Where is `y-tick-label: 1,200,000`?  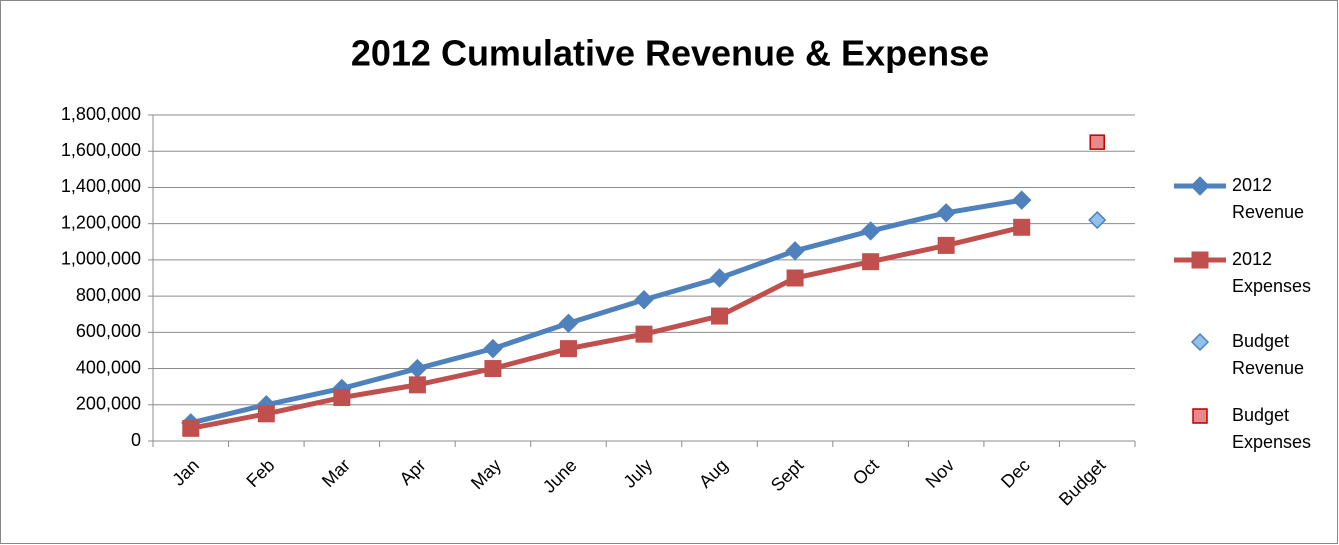
y-tick-label: 1,200,000 is located at coordinates (101, 222).